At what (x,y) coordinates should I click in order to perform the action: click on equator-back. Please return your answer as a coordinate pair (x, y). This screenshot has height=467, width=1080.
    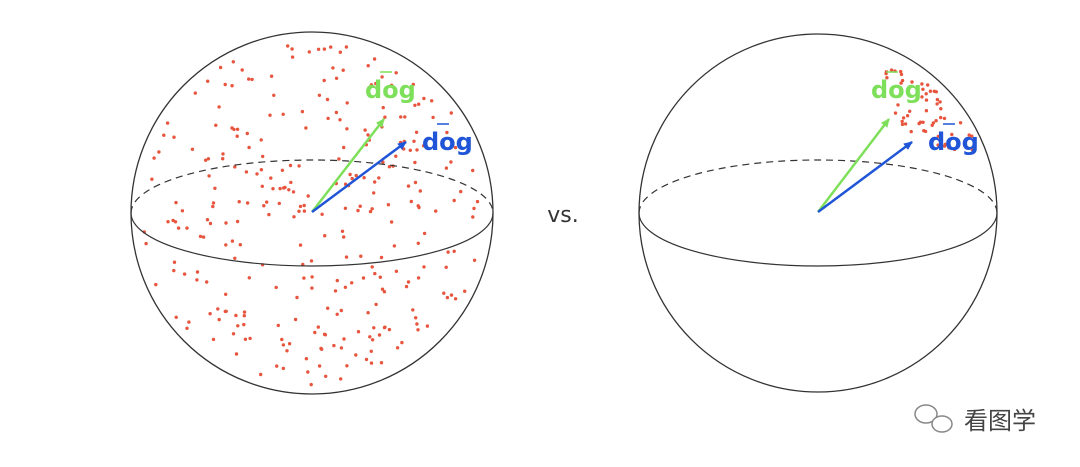
    Looking at the image, I should click on (312, 186).